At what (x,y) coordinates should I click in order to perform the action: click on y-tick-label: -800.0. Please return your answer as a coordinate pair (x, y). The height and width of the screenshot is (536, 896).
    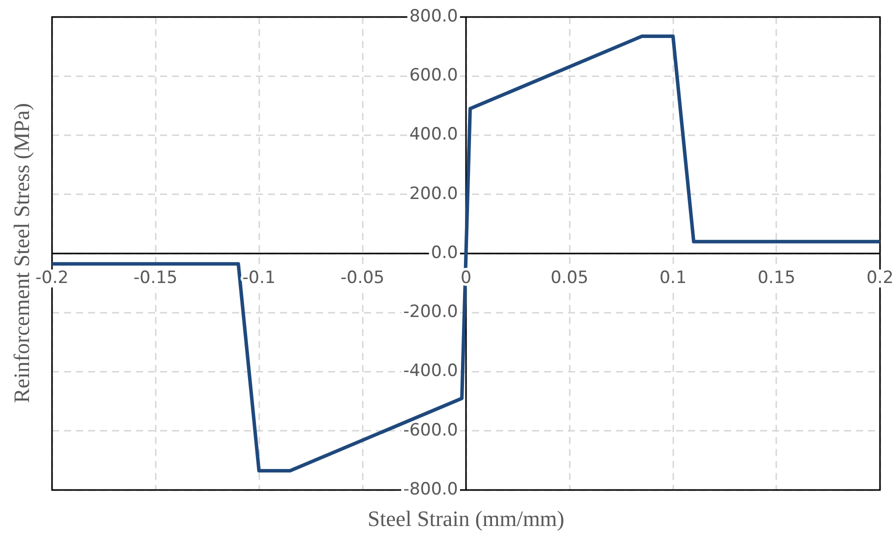
    Looking at the image, I should click on (430, 489).